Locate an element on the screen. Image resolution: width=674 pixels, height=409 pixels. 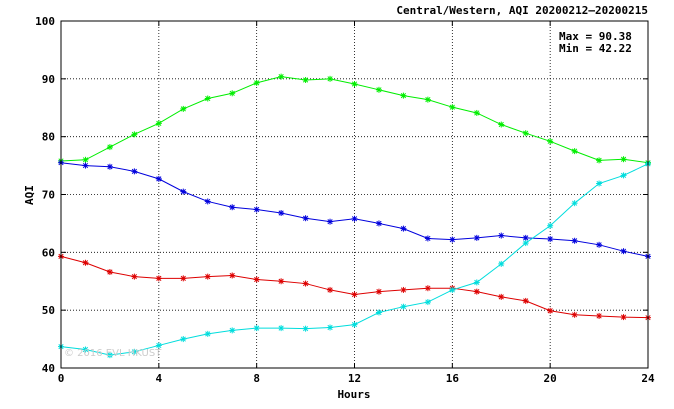
y-tick-label: 80 is located at coordinates (48, 137).